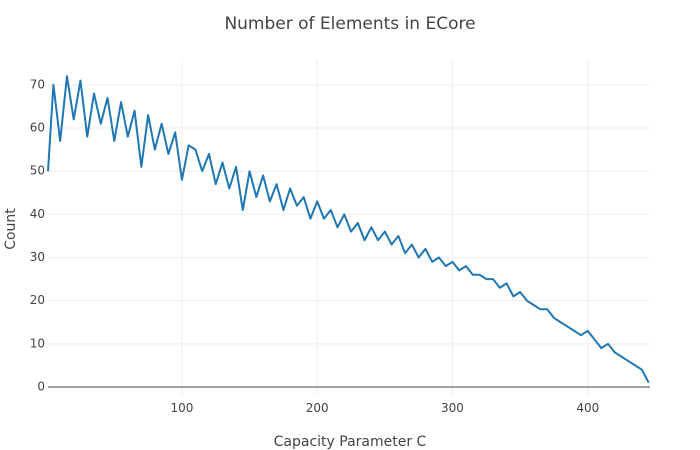 Image resolution: width=700 pixels, height=450 pixels. What do you see at coordinates (37, 128) in the screenshot?
I see `y-tick-label: 60` at bounding box center [37, 128].